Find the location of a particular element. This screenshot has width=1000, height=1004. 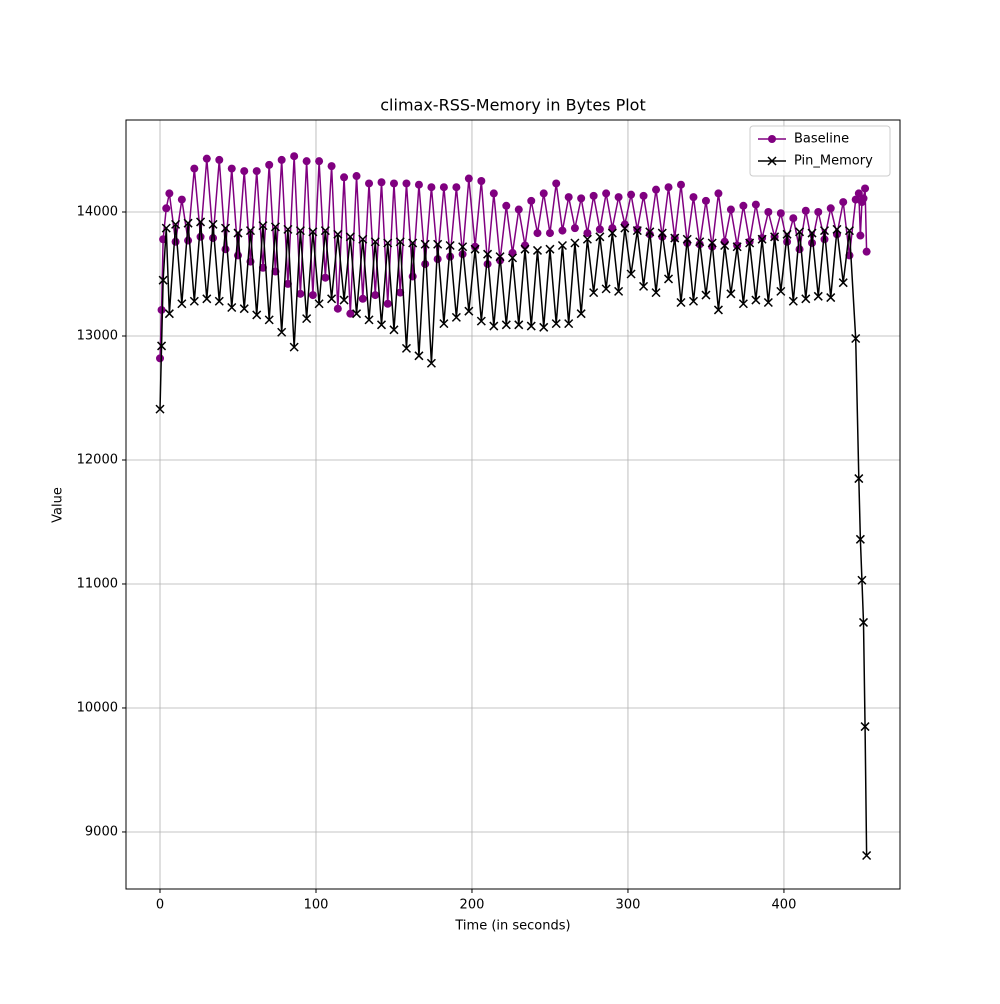

y-tick-label: 10000 is located at coordinates (97, 707).